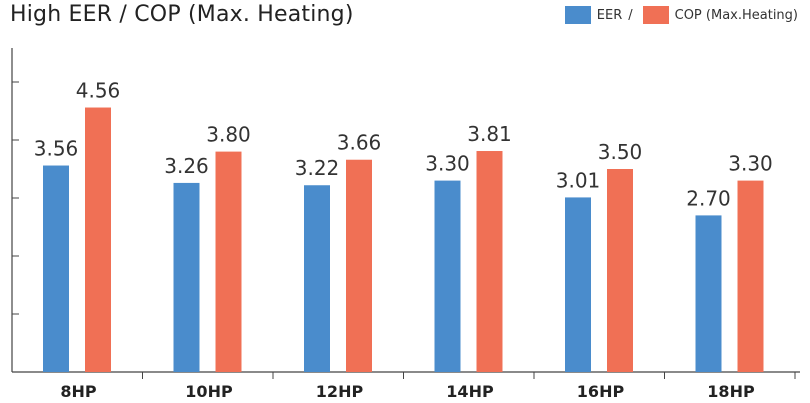 The image size is (810, 403). I want to click on value-label-cop-10hp: 3.80, so click(228, 135).